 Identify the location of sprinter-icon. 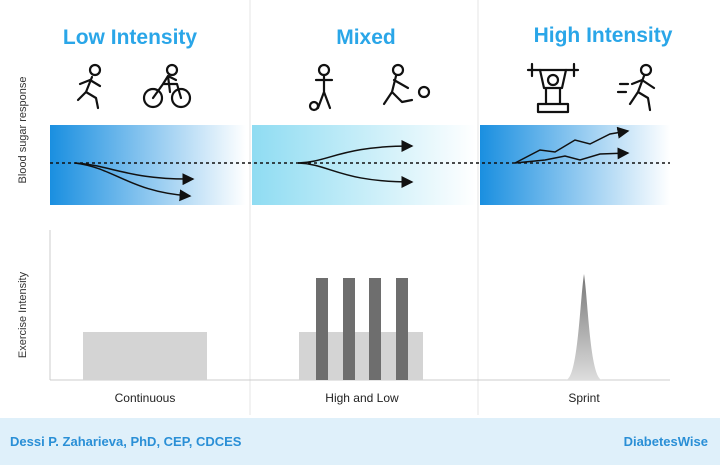
(636, 87).